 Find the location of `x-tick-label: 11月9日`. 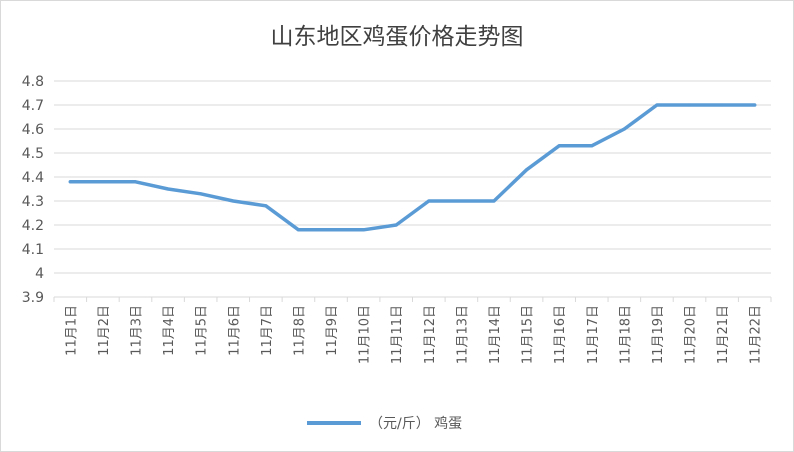

x-tick-label: 11月9日 is located at coordinates (332, 330).